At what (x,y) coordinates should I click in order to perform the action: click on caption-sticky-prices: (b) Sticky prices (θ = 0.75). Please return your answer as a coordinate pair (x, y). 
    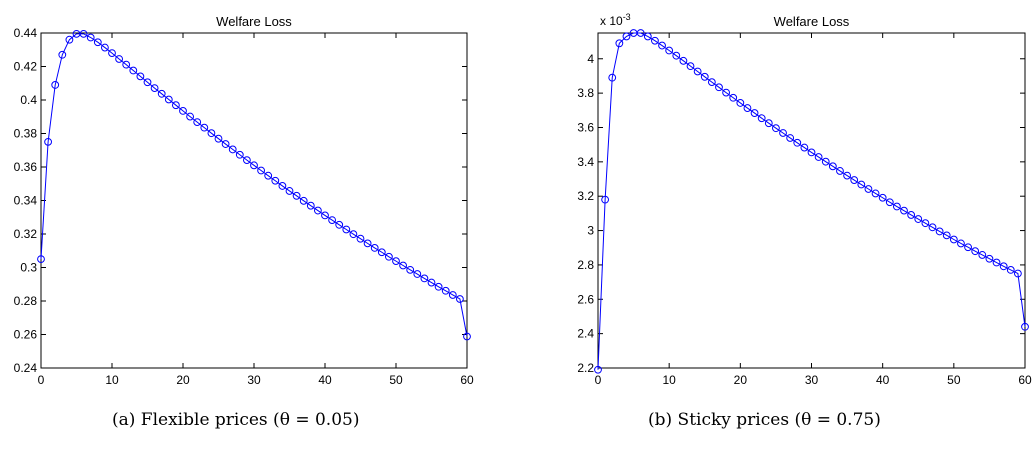
    Looking at the image, I should click on (764, 420).